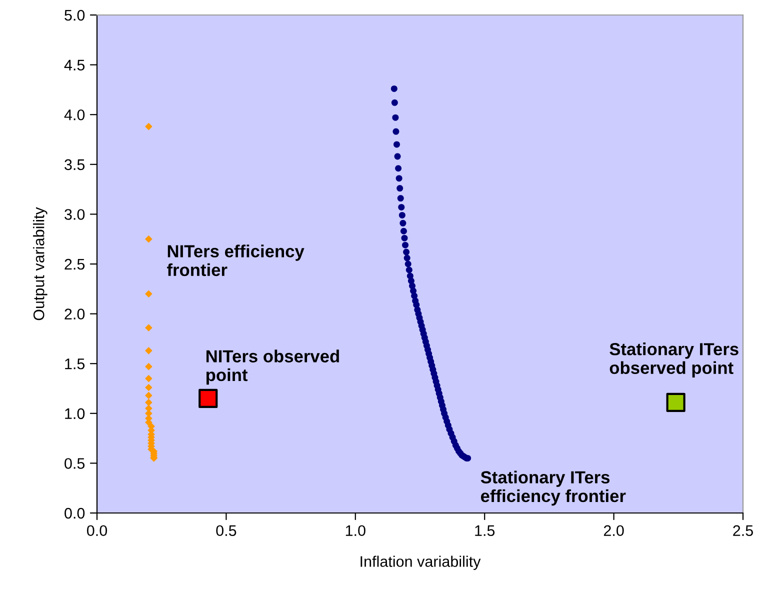 This screenshot has height=604, width=761. I want to click on x-tick-label: 1.0, so click(356, 530).